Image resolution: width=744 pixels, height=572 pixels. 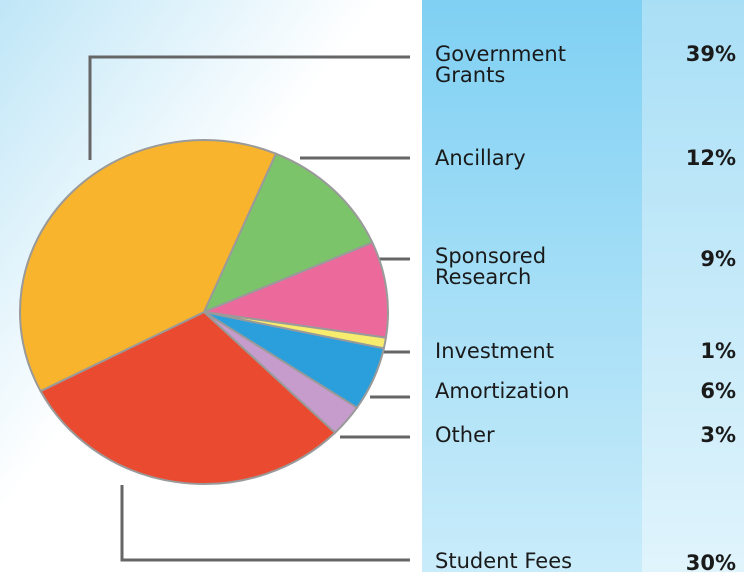 I want to click on value-label: 9%, so click(x=718, y=259).